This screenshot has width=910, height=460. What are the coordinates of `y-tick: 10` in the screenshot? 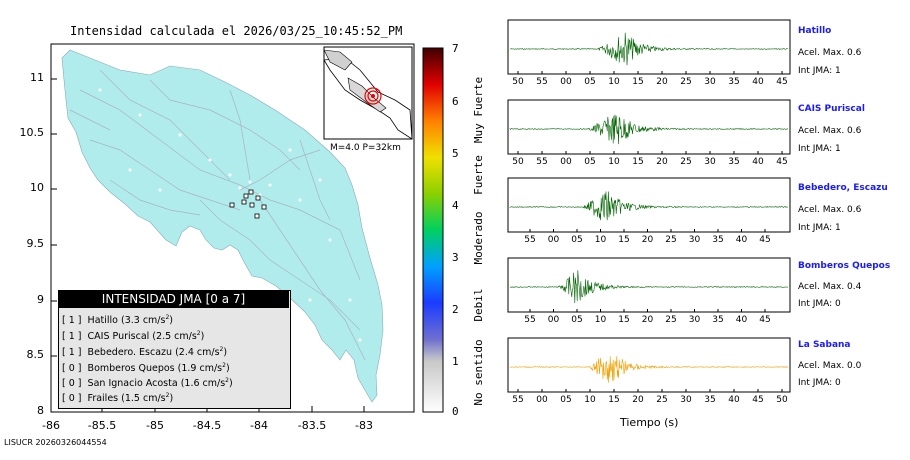 It's located at (37, 187).